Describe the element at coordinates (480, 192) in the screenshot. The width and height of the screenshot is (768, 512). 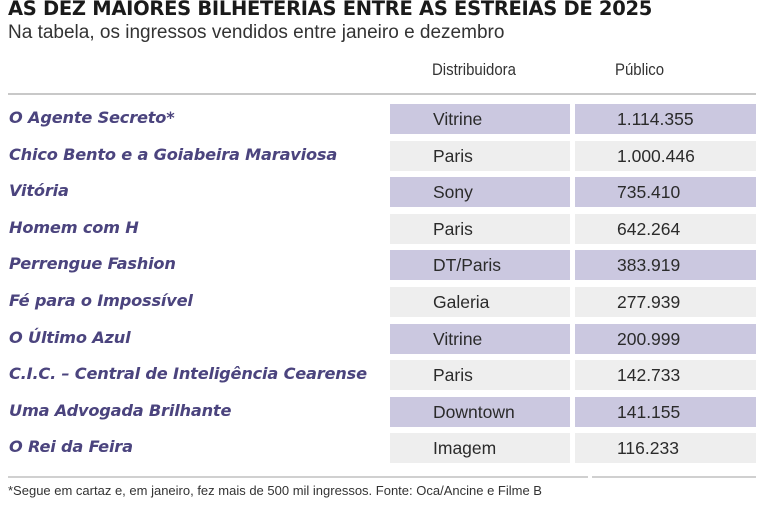
I see `distributor-cell: Sony` at that location.